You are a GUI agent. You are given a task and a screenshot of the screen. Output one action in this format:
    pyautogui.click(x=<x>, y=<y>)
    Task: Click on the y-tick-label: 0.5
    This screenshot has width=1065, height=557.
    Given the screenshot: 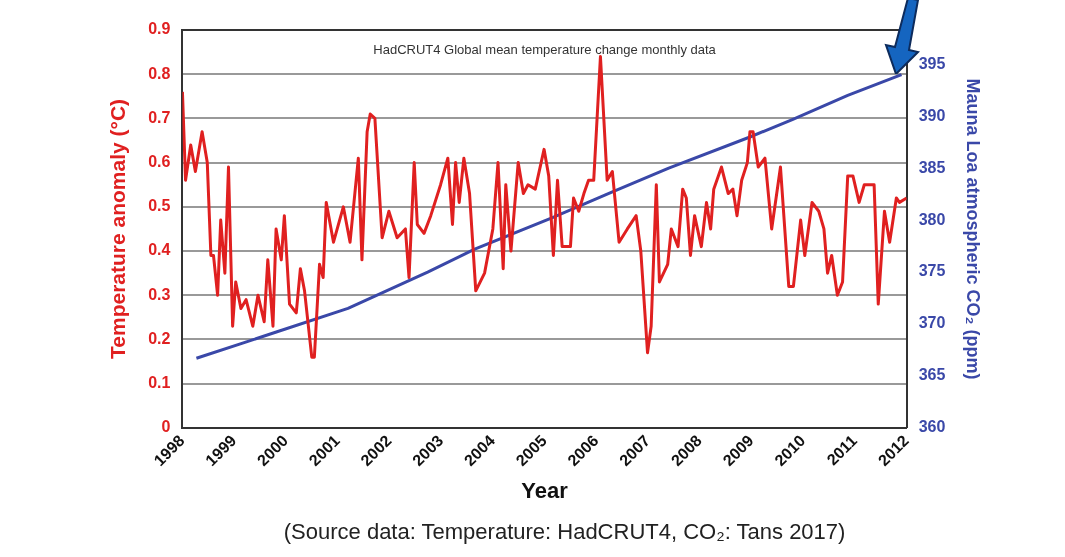 What is the action you would take?
    pyautogui.click(x=159, y=206)
    